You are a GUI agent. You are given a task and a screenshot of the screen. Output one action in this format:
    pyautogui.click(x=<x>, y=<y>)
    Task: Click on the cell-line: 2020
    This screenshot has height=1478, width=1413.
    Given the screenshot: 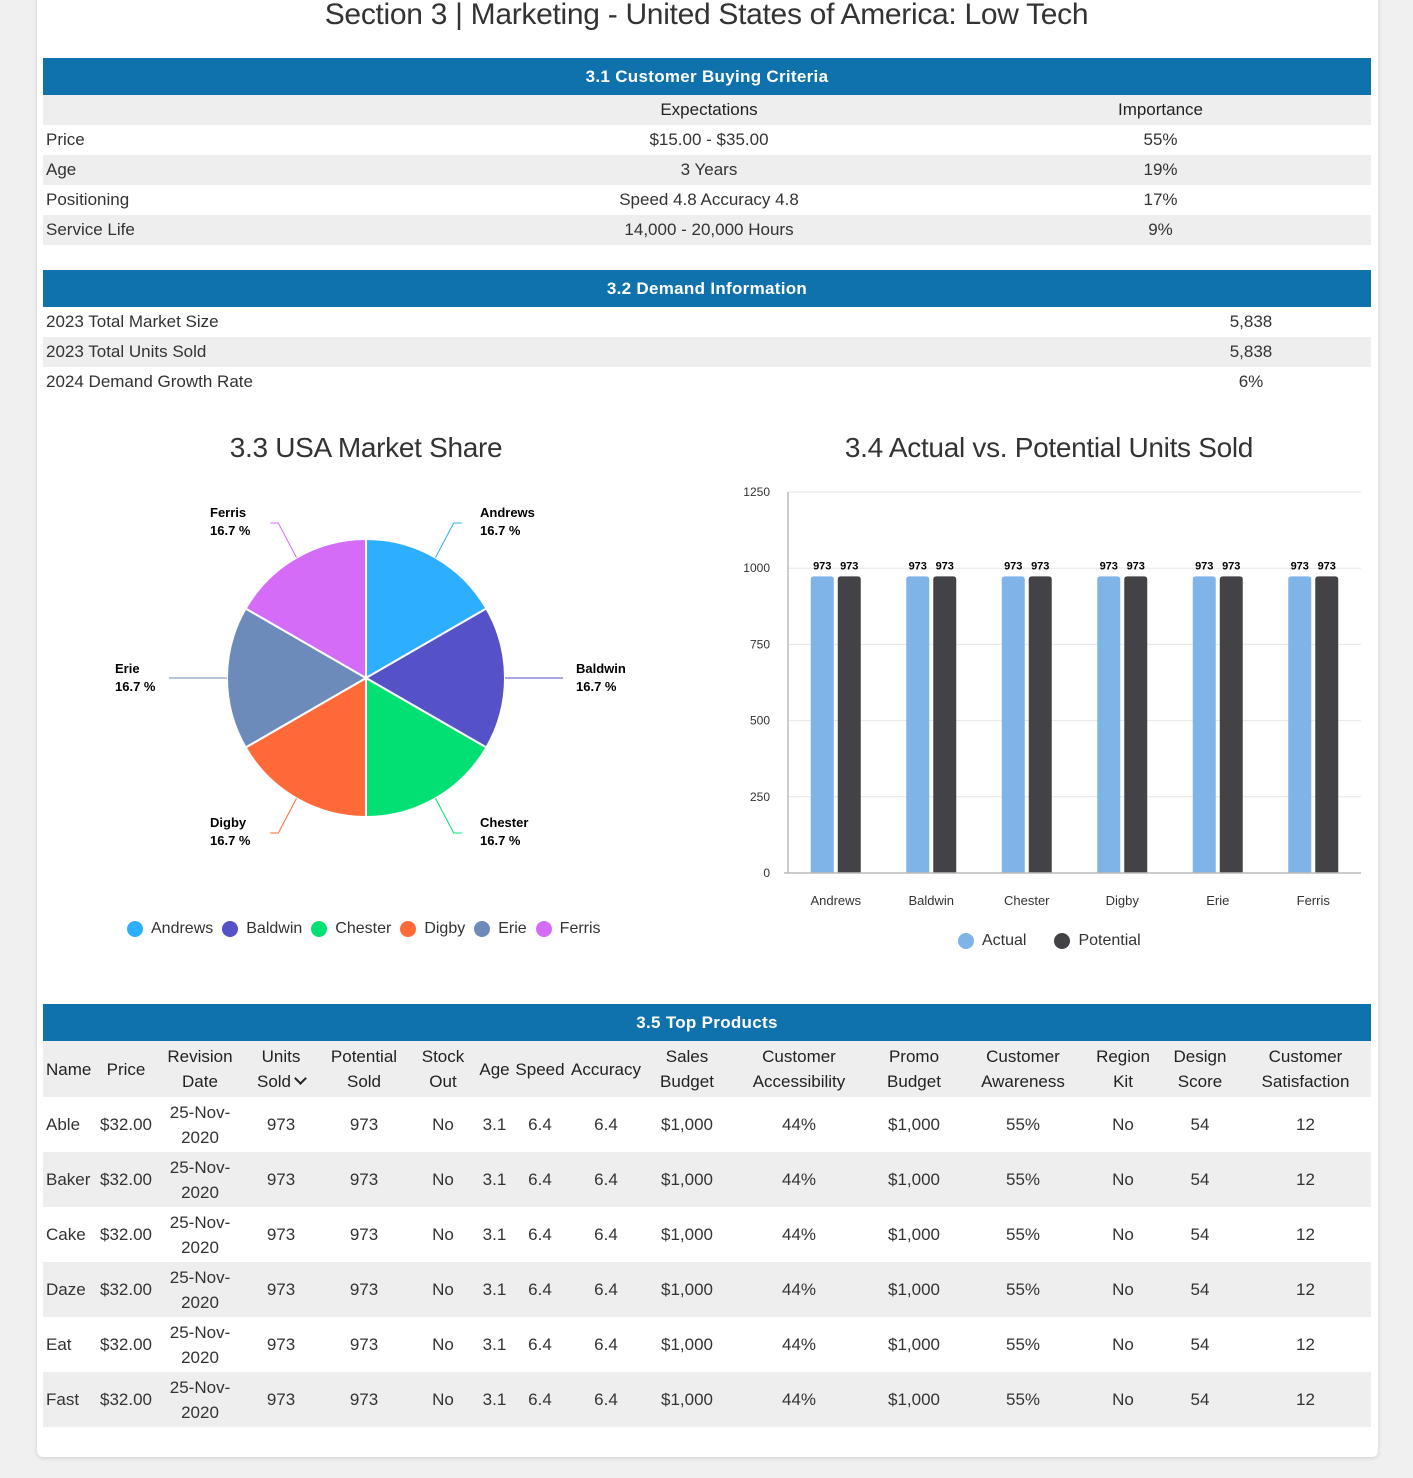 What is the action you would take?
    pyautogui.click(x=200, y=1302)
    